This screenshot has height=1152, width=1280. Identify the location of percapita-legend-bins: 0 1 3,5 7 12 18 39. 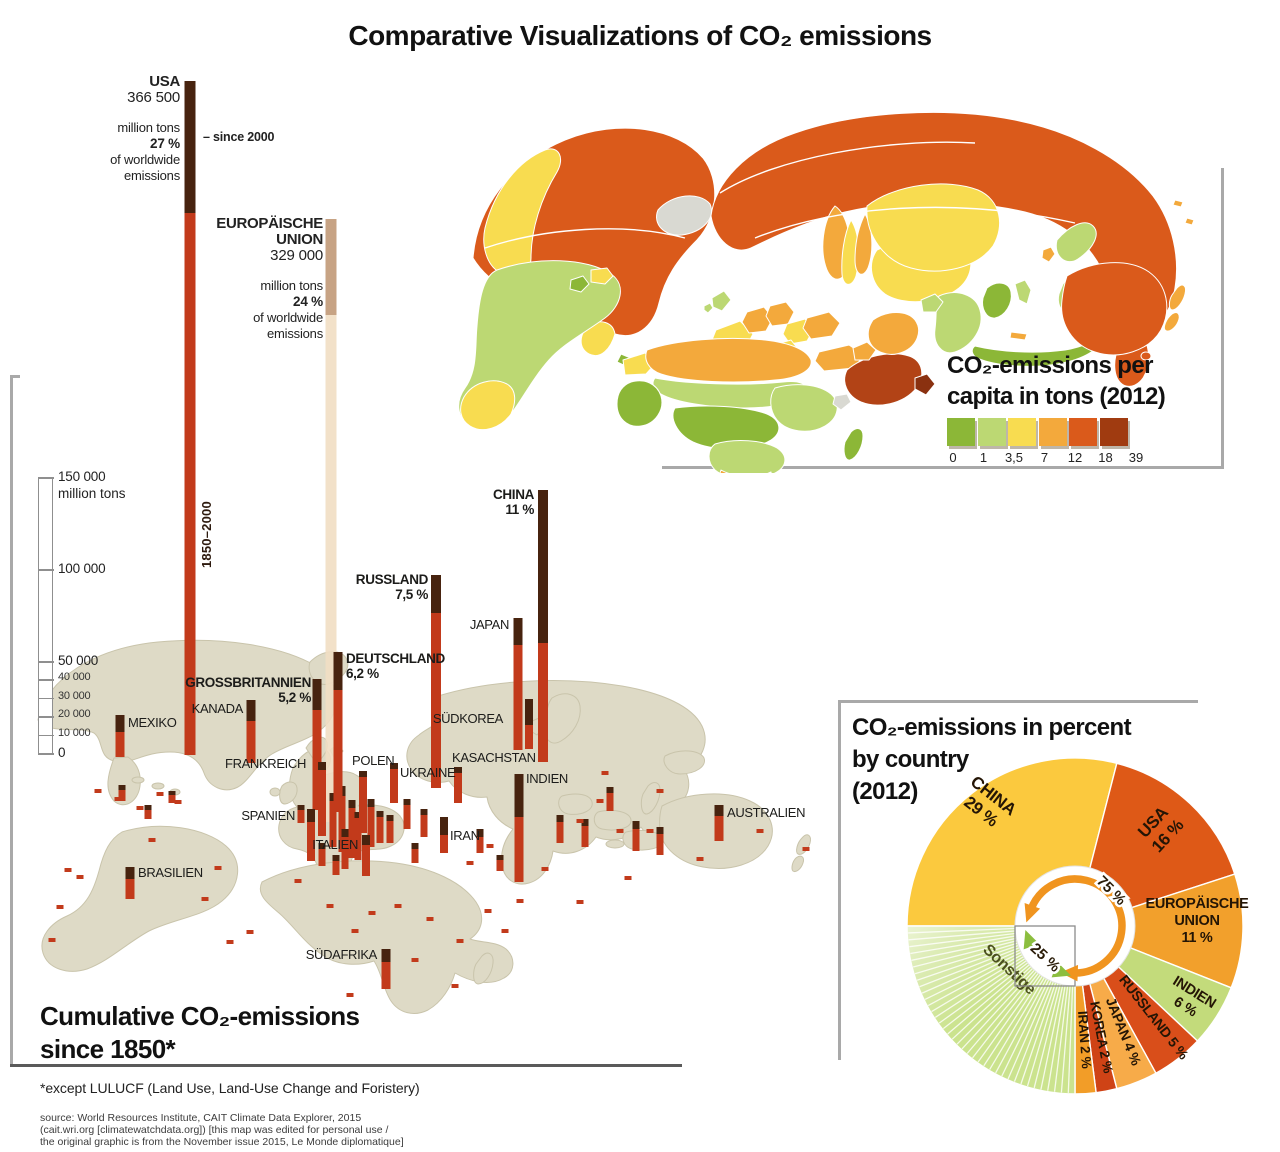
(1072, 458).